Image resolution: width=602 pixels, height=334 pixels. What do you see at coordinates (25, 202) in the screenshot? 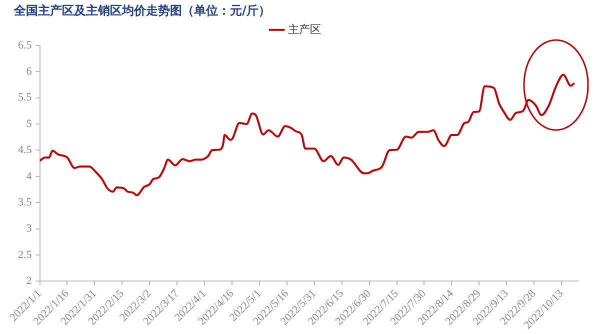
I see `y-tick-label: 3.5` at bounding box center [25, 202].